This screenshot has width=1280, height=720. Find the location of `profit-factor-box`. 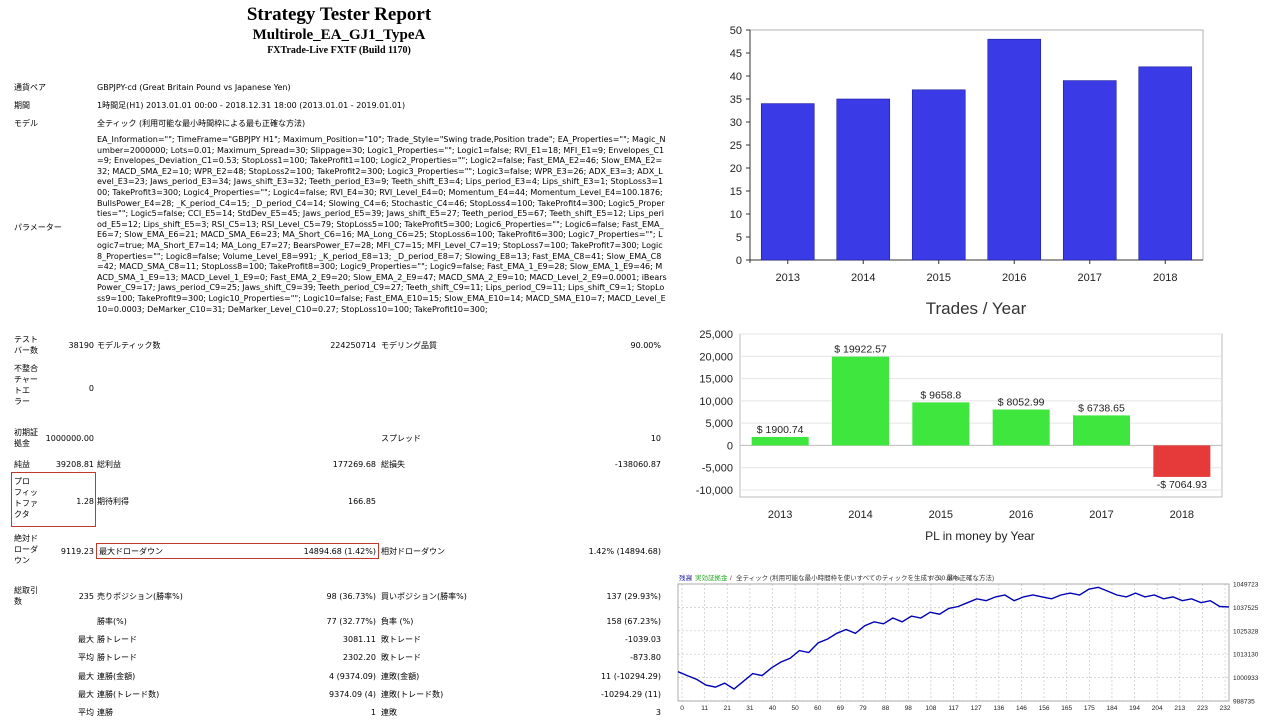

profit-factor-box is located at coordinates (53, 499).